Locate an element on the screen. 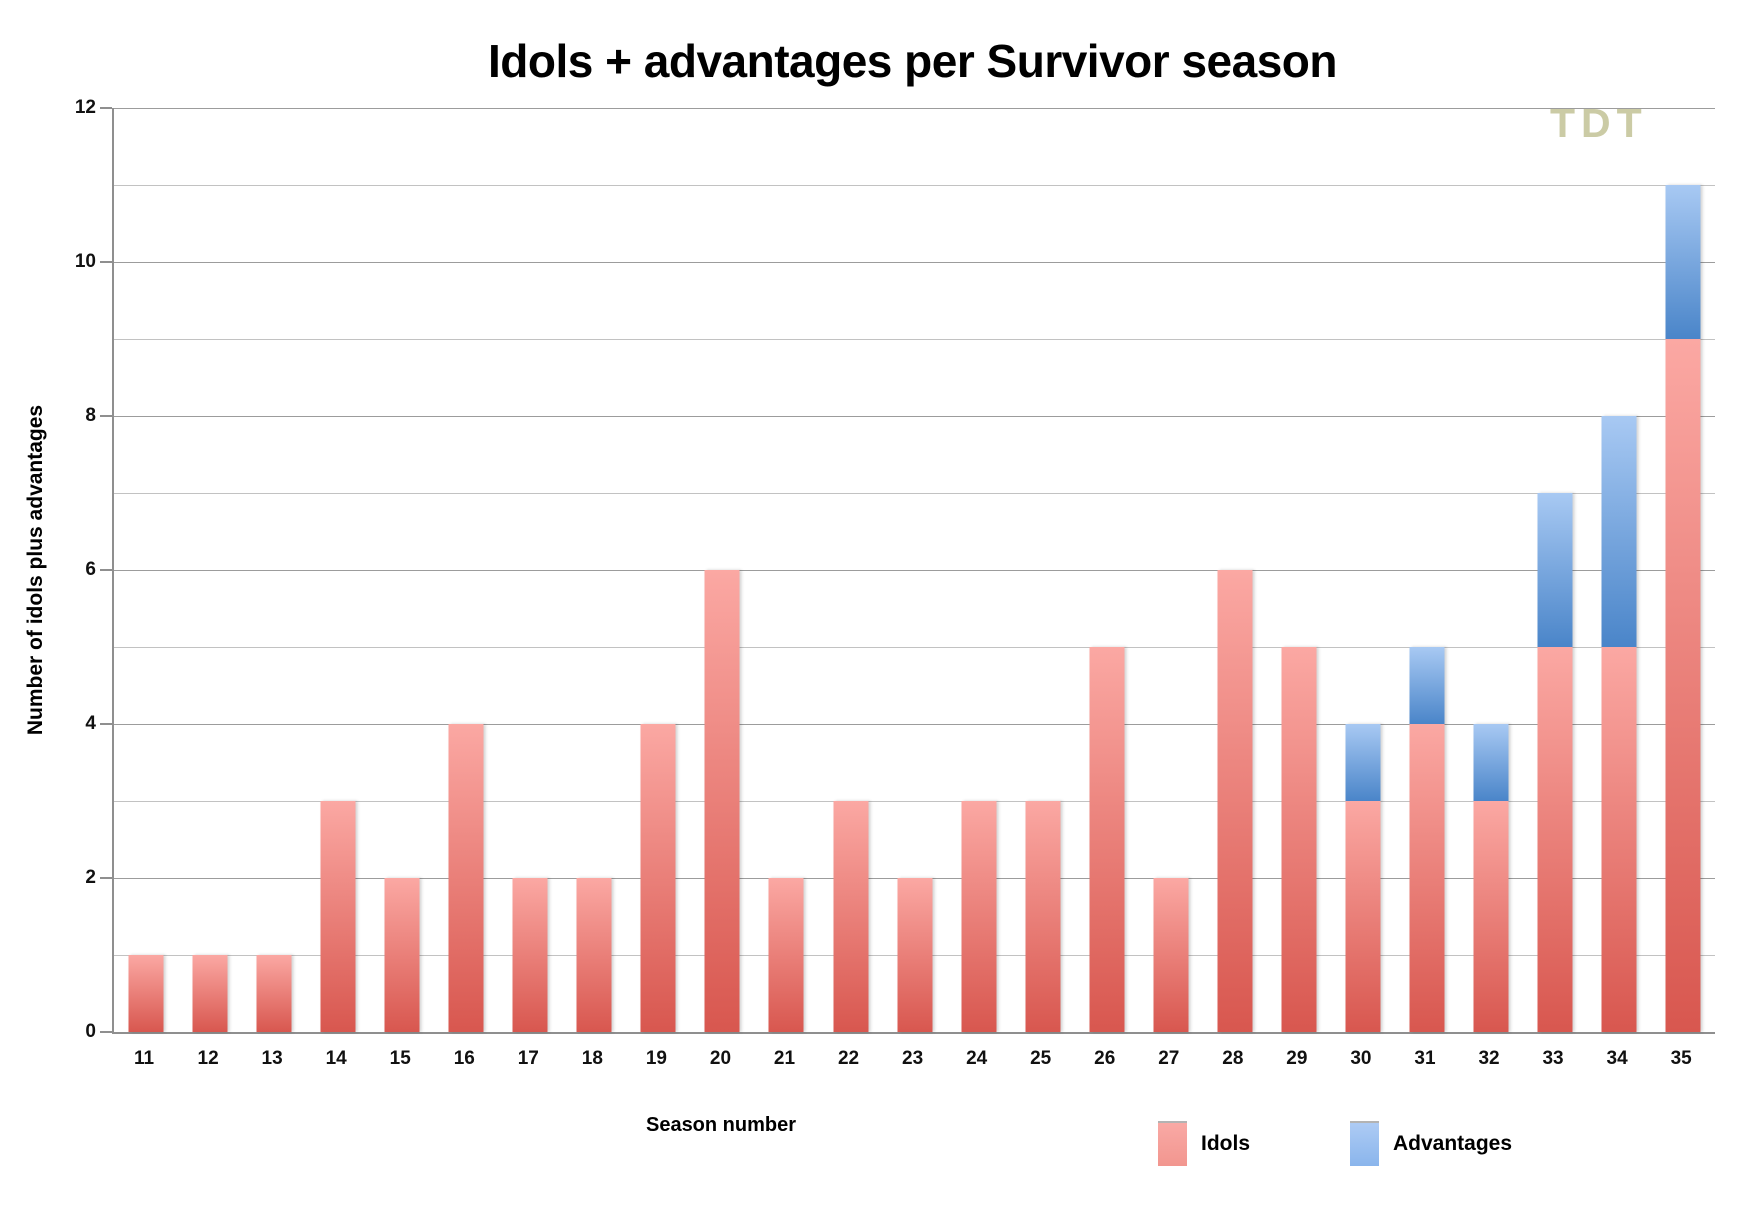 The width and height of the screenshot is (1750, 1206). x-tick-label-23: 23 is located at coordinates (913, 1058).